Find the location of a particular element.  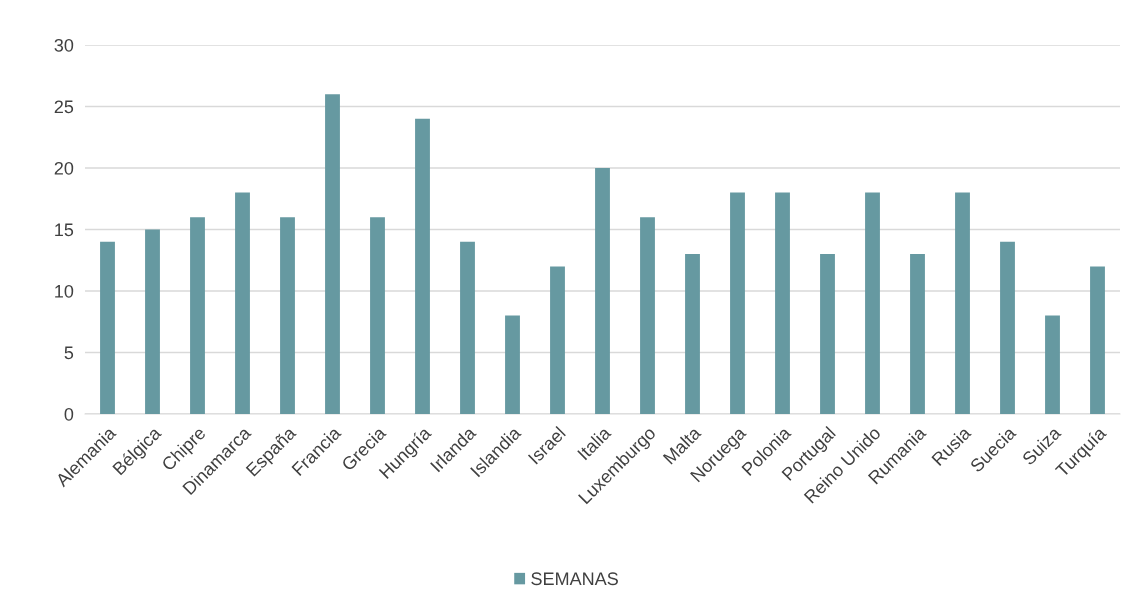

y-tick-label: 25 is located at coordinates (64, 107).